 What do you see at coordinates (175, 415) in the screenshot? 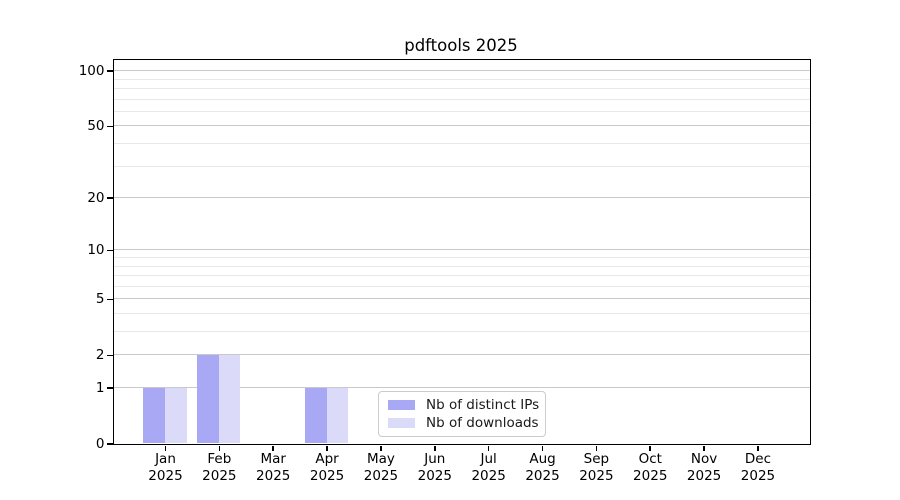
I see `bar-downloads-jan` at bounding box center [175, 415].